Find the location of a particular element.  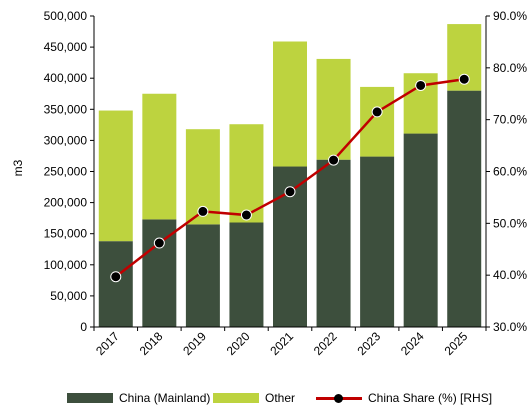

legend-label-other: Other is located at coordinates (280, 398).